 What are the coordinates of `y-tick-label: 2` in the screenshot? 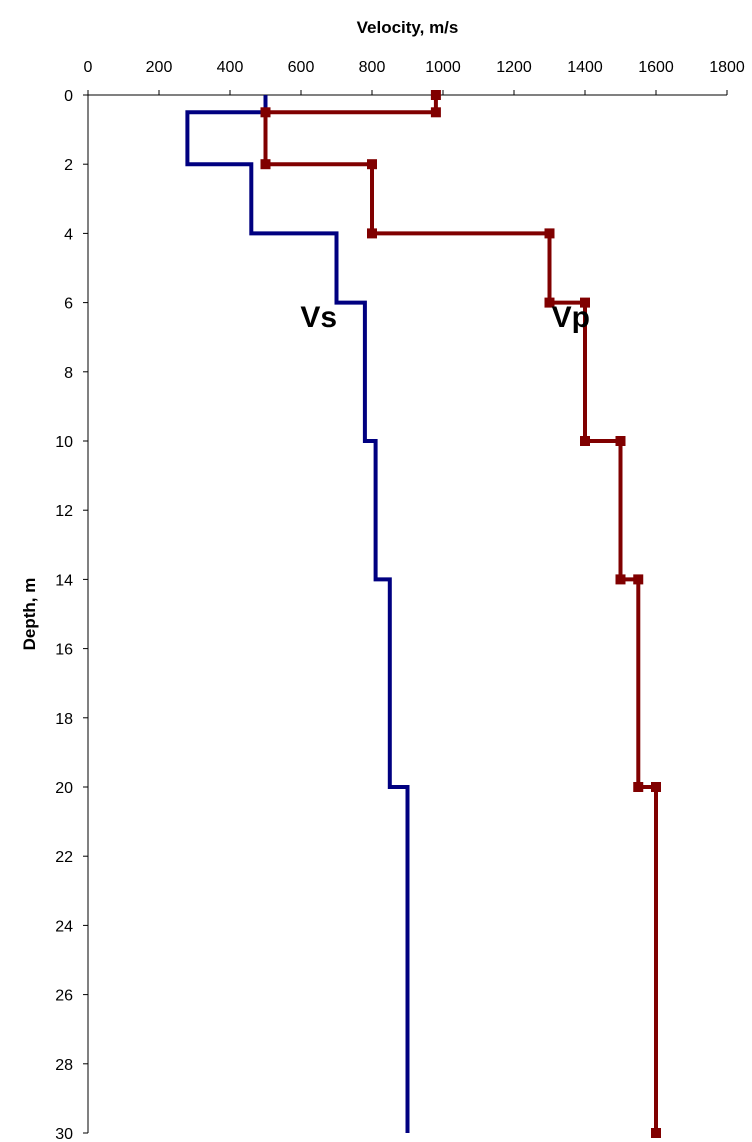 It's located at (68, 165).